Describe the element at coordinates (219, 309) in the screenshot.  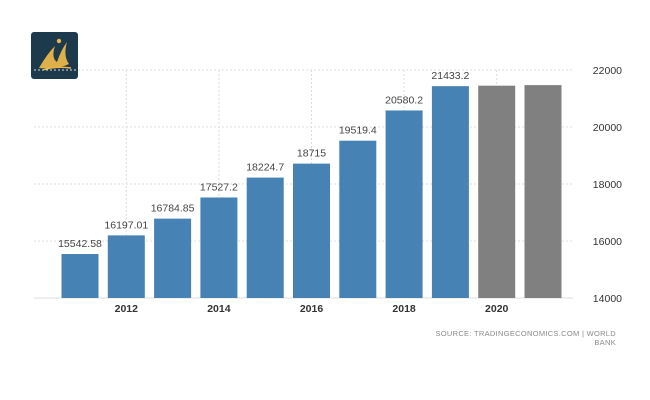
I see `x-tick-label: 2014` at that location.